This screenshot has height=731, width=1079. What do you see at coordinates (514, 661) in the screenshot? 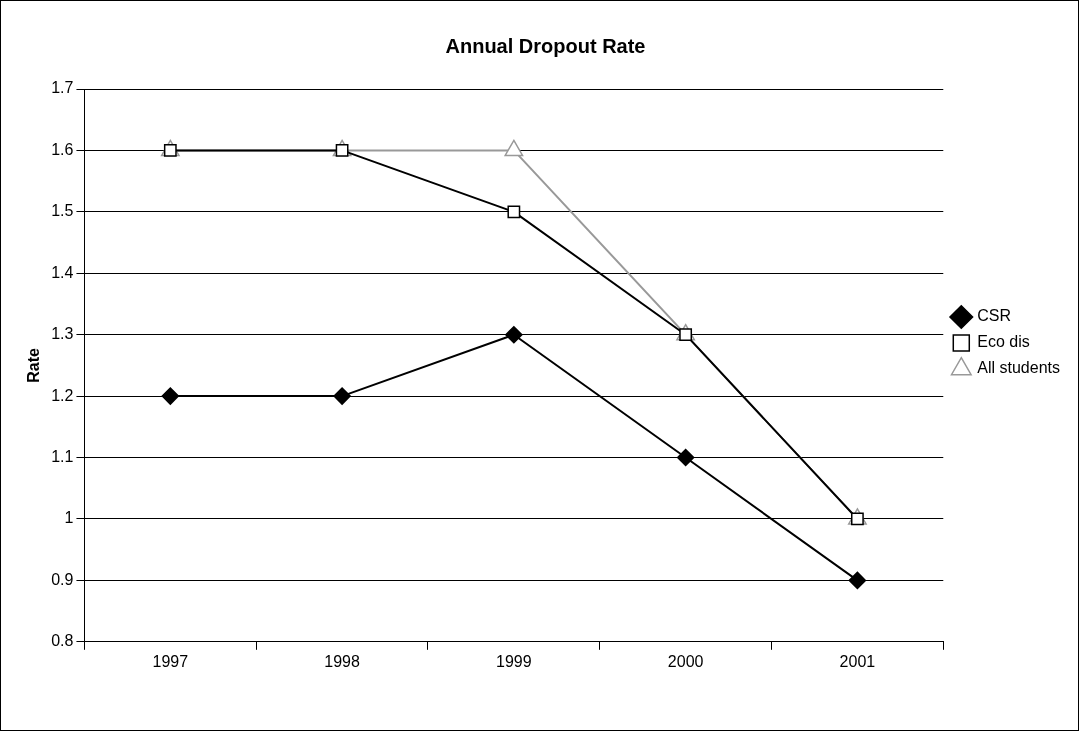
I see `x-tick-label: 1999` at bounding box center [514, 661].